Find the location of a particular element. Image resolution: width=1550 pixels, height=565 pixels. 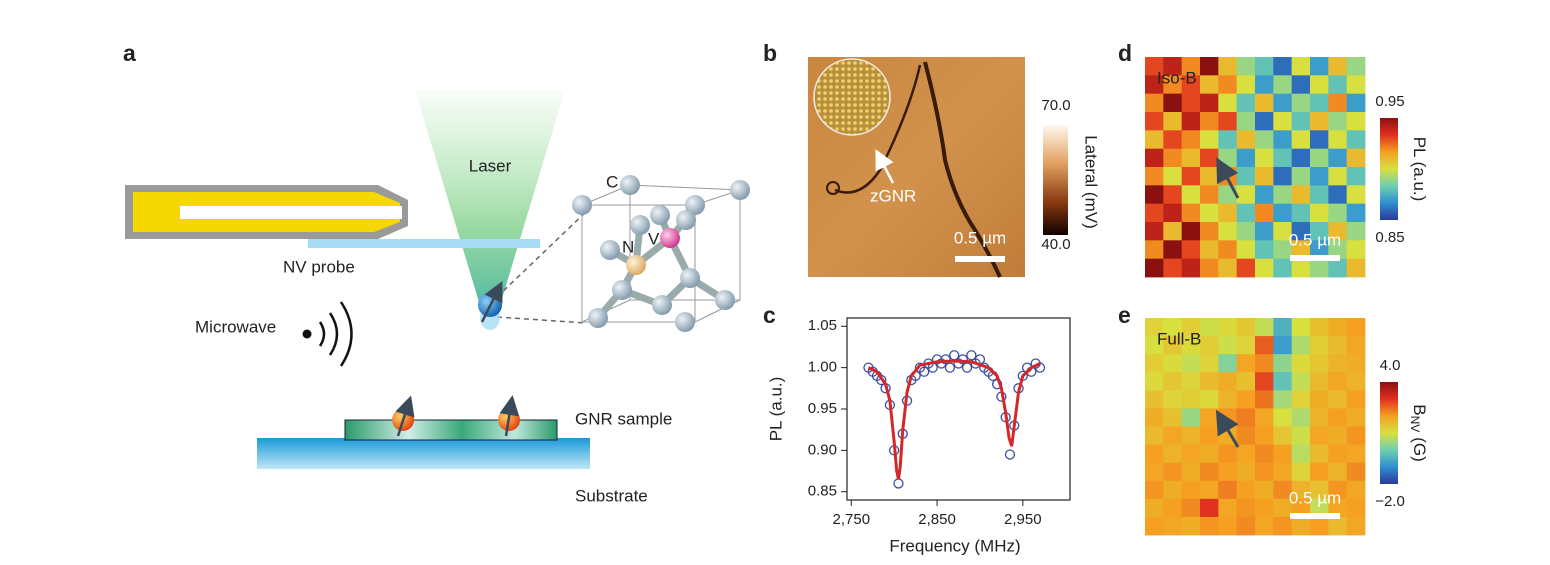

spin-arrow is located at coordinates (509, 416).